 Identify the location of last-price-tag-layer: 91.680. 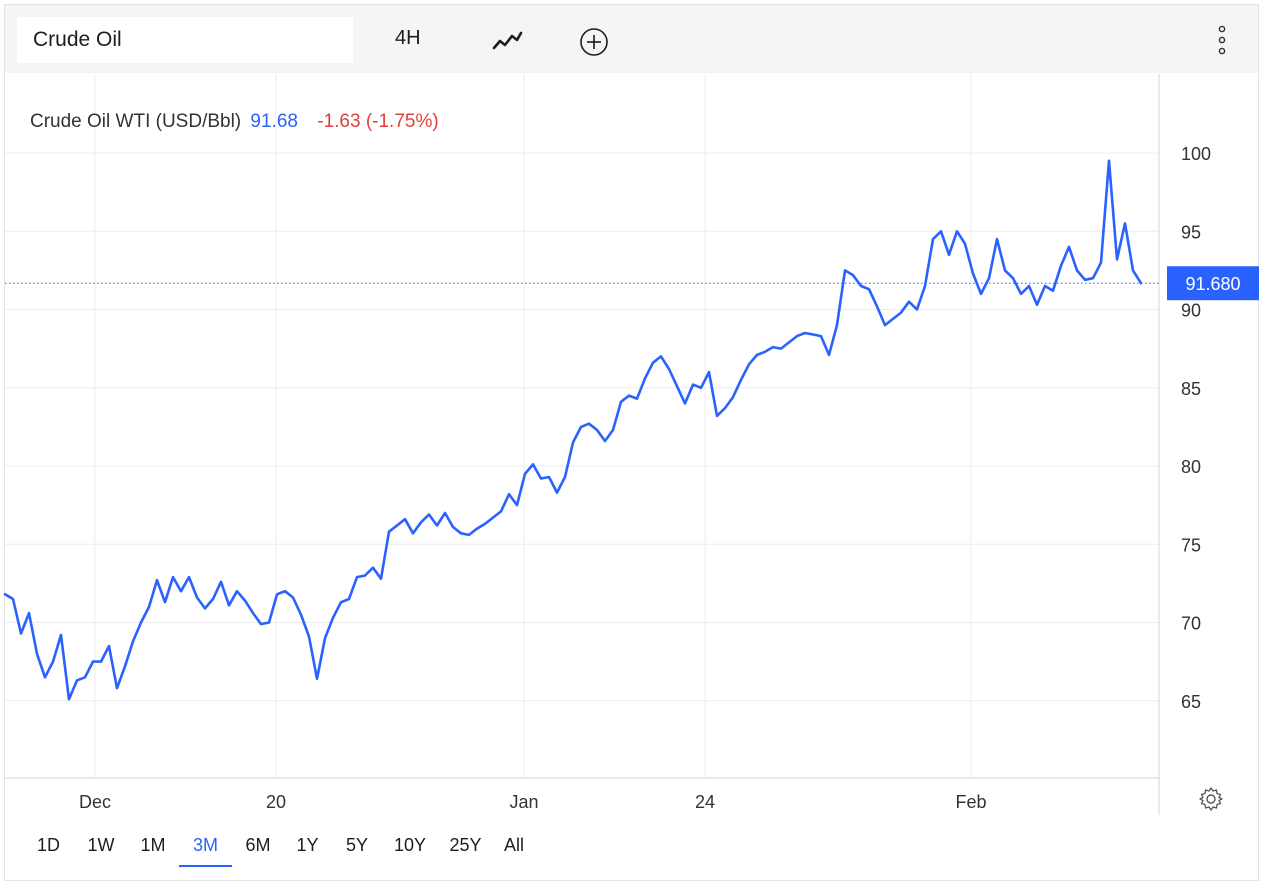
(632, 283).